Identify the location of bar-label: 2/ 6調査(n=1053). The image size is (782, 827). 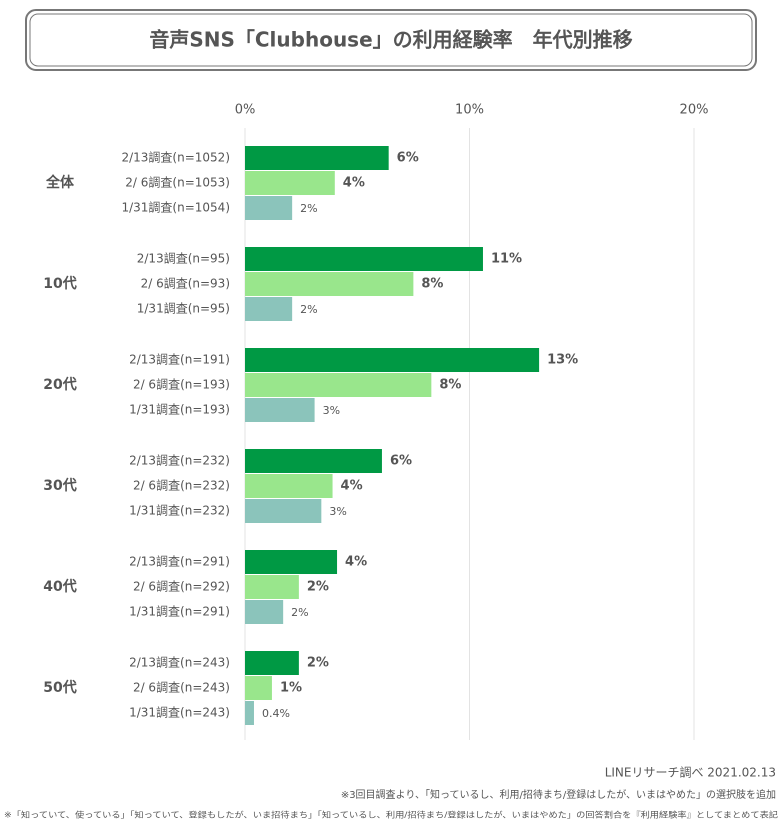
(177, 183).